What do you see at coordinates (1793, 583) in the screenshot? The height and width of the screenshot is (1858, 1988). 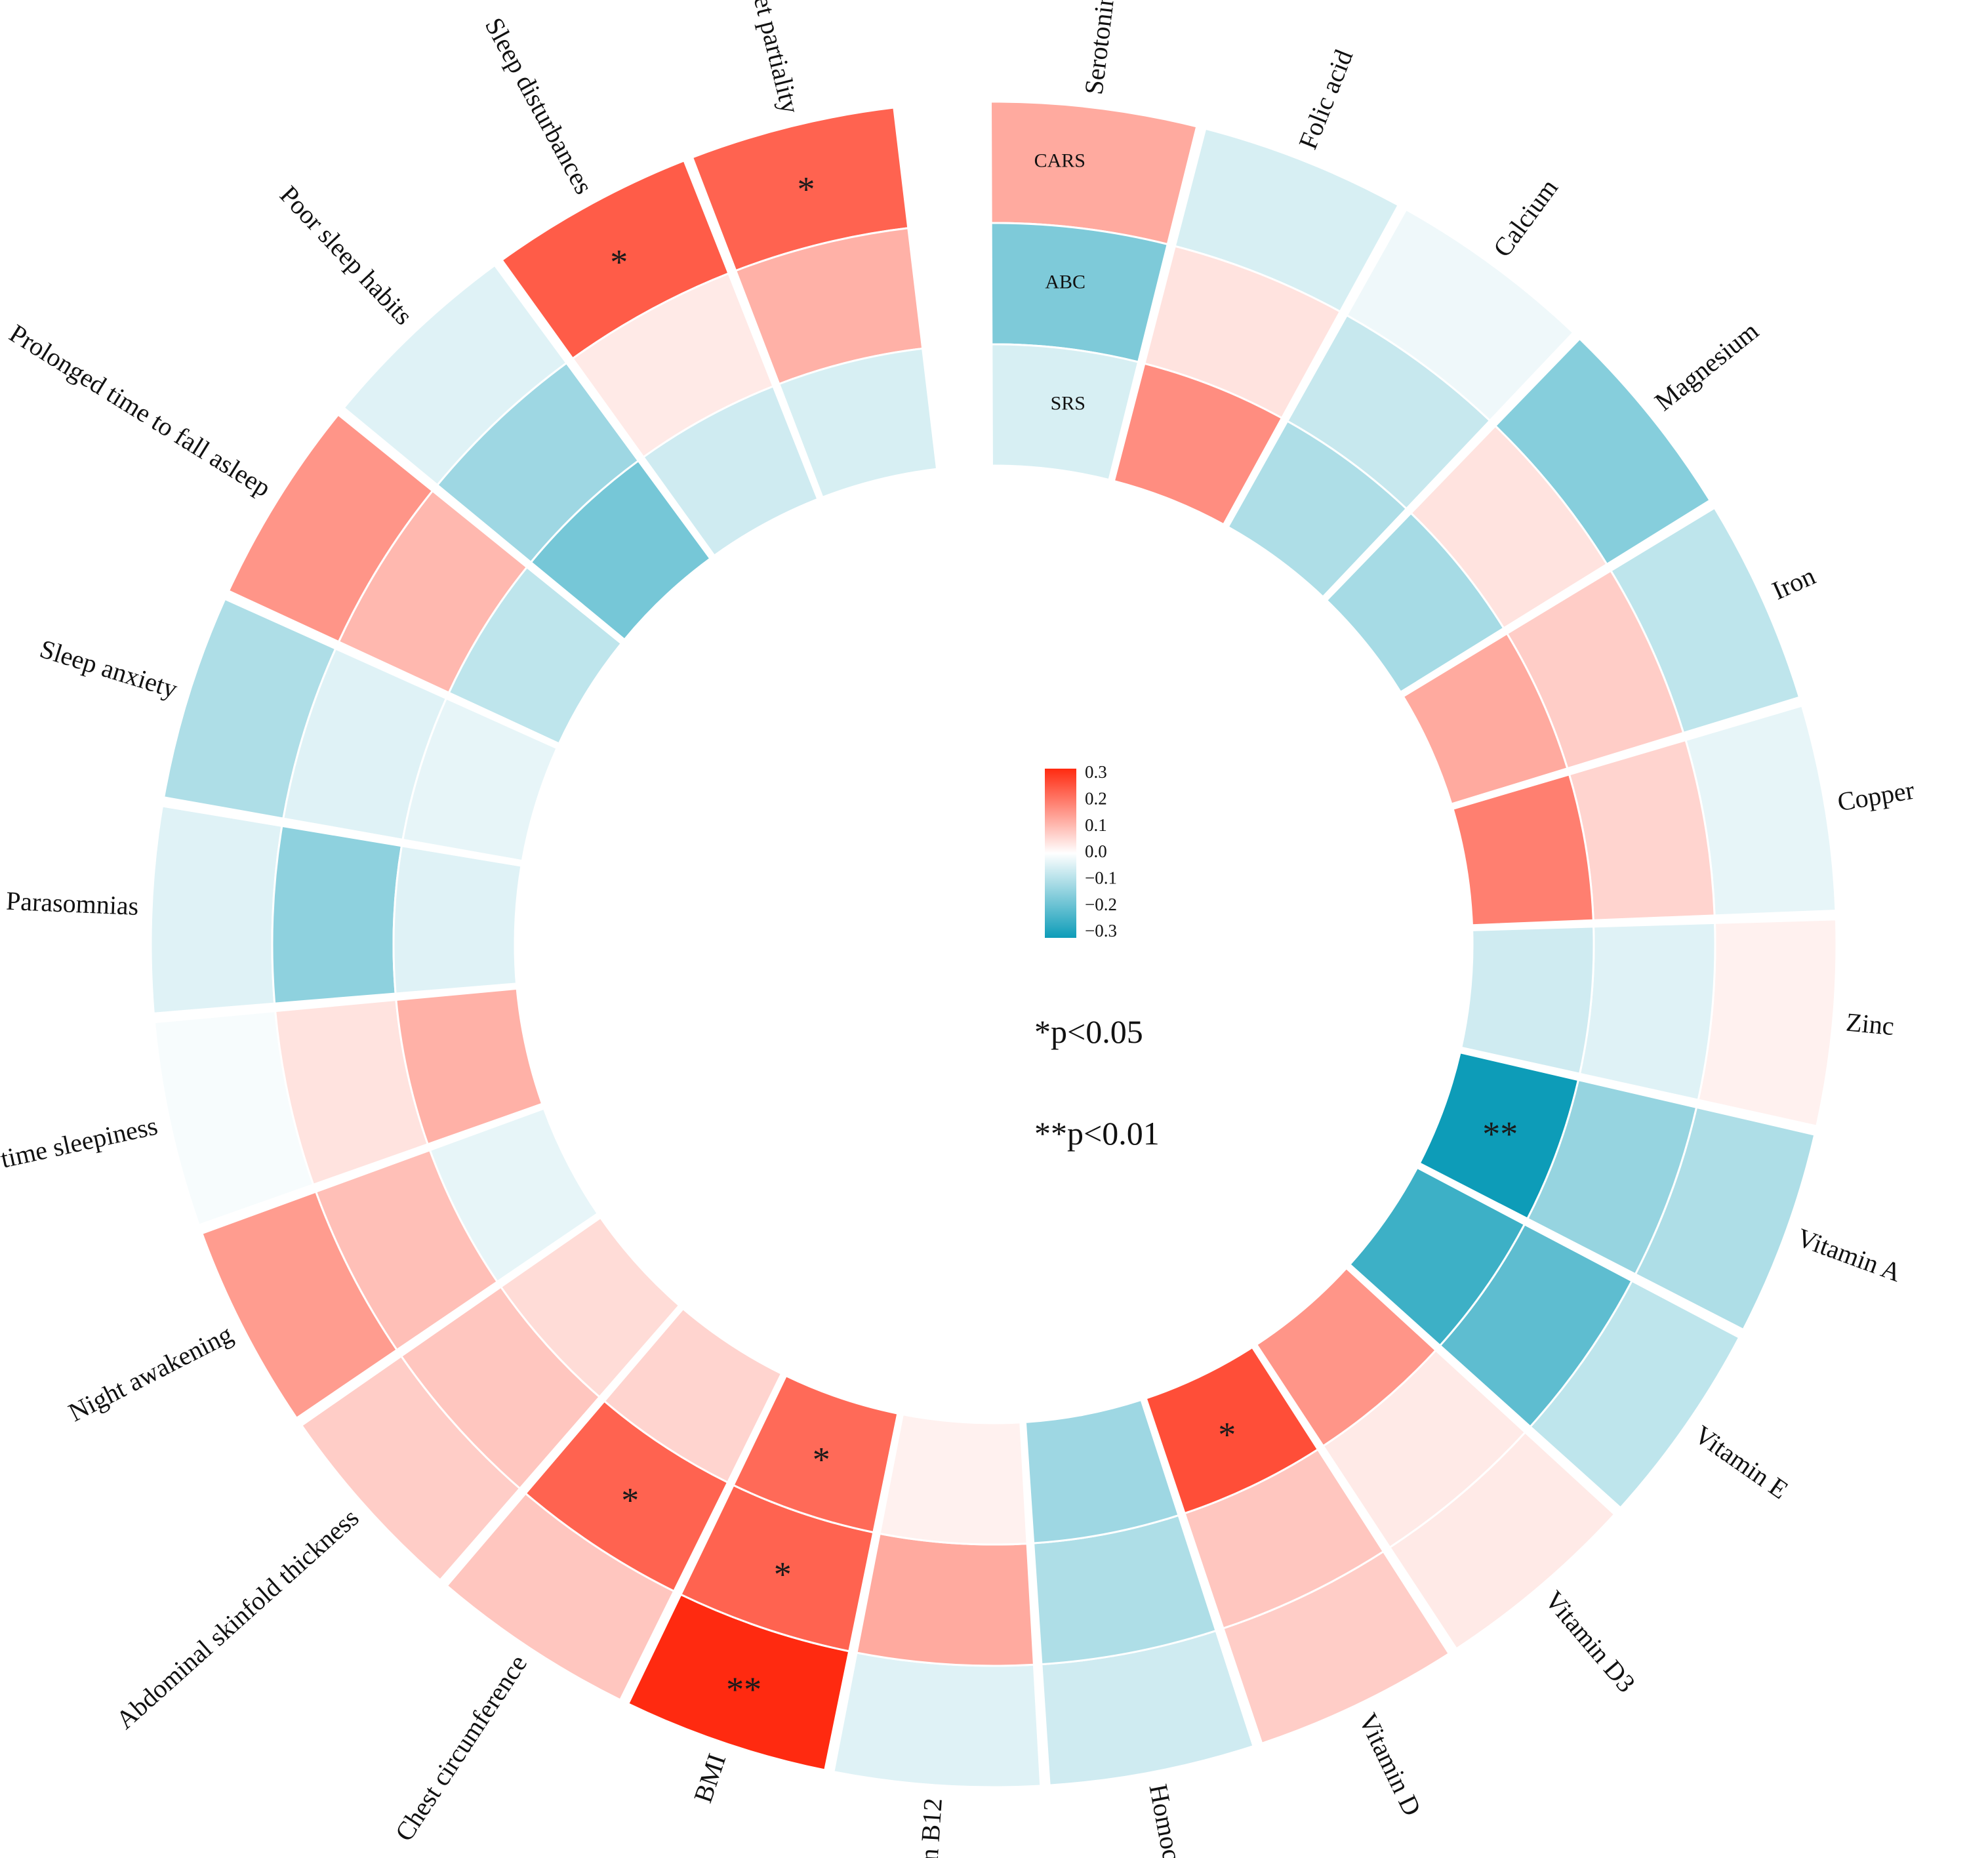 I see `category-label-iron: Iron` at bounding box center [1793, 583].